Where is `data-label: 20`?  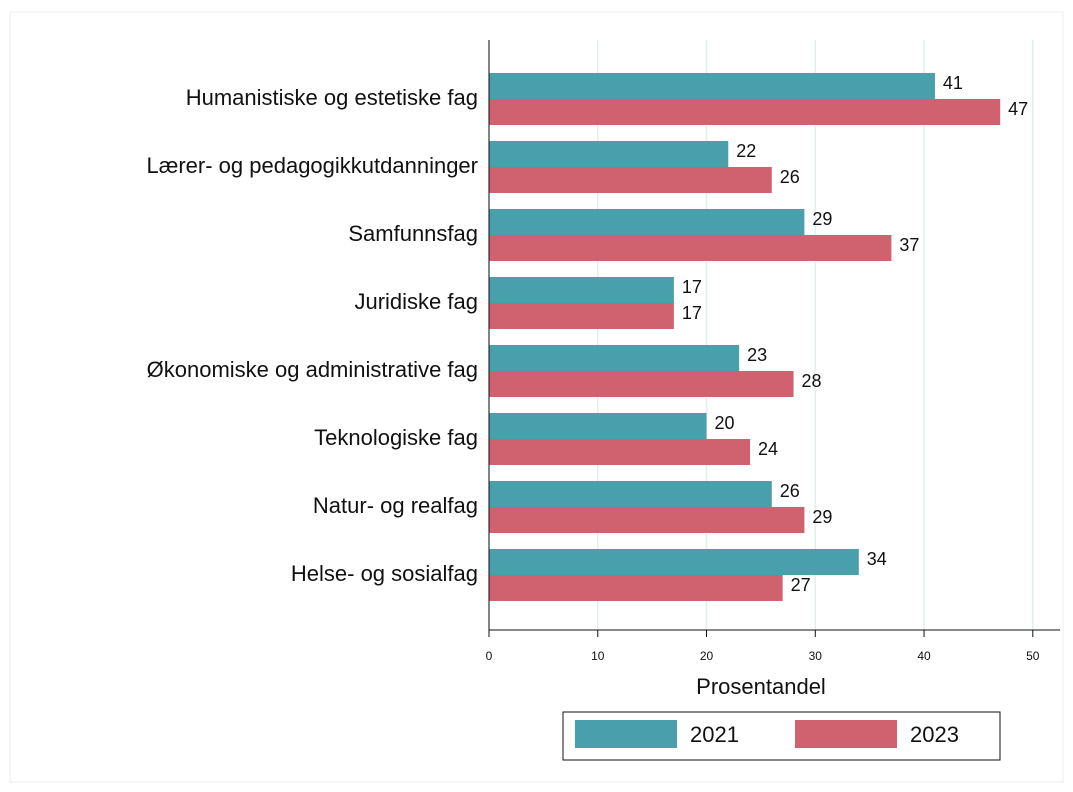
data-label: 20 is located at coordinates (725, 423).